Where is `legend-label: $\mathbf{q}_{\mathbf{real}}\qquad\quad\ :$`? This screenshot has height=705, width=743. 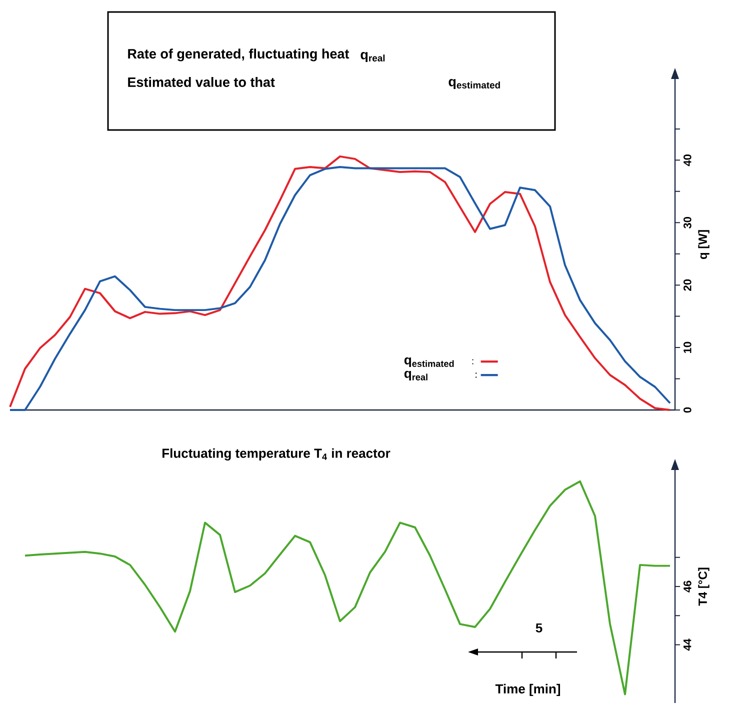 legend-label: $\mathbf{q}_{\mathbf{real}}\qquad\quad\ :$ is located at coordinates (440, 375).